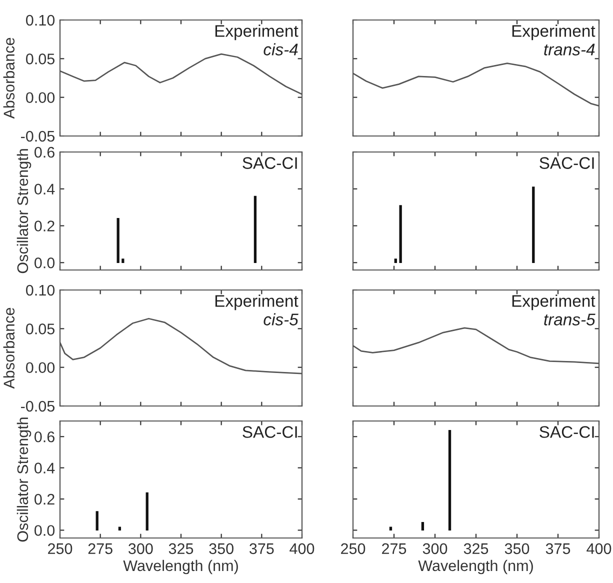 This screenshot has height=583, width=613. Describe the element at coordinates (569, 50) in the screenshot. I see `annotation: trans-4` at that location.